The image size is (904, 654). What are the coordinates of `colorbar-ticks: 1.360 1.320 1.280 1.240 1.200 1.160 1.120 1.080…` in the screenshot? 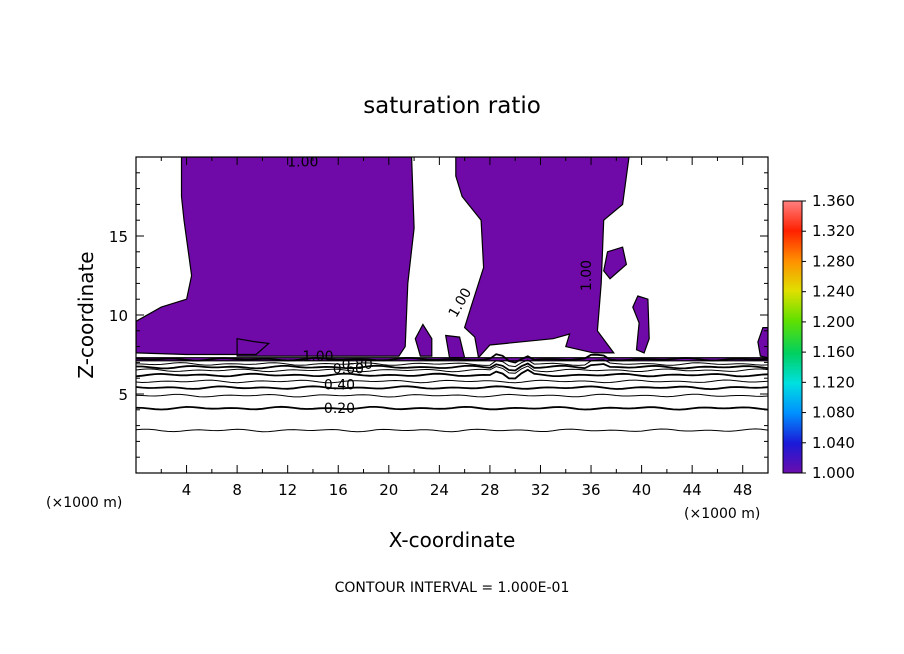 It's located at (828, 337).